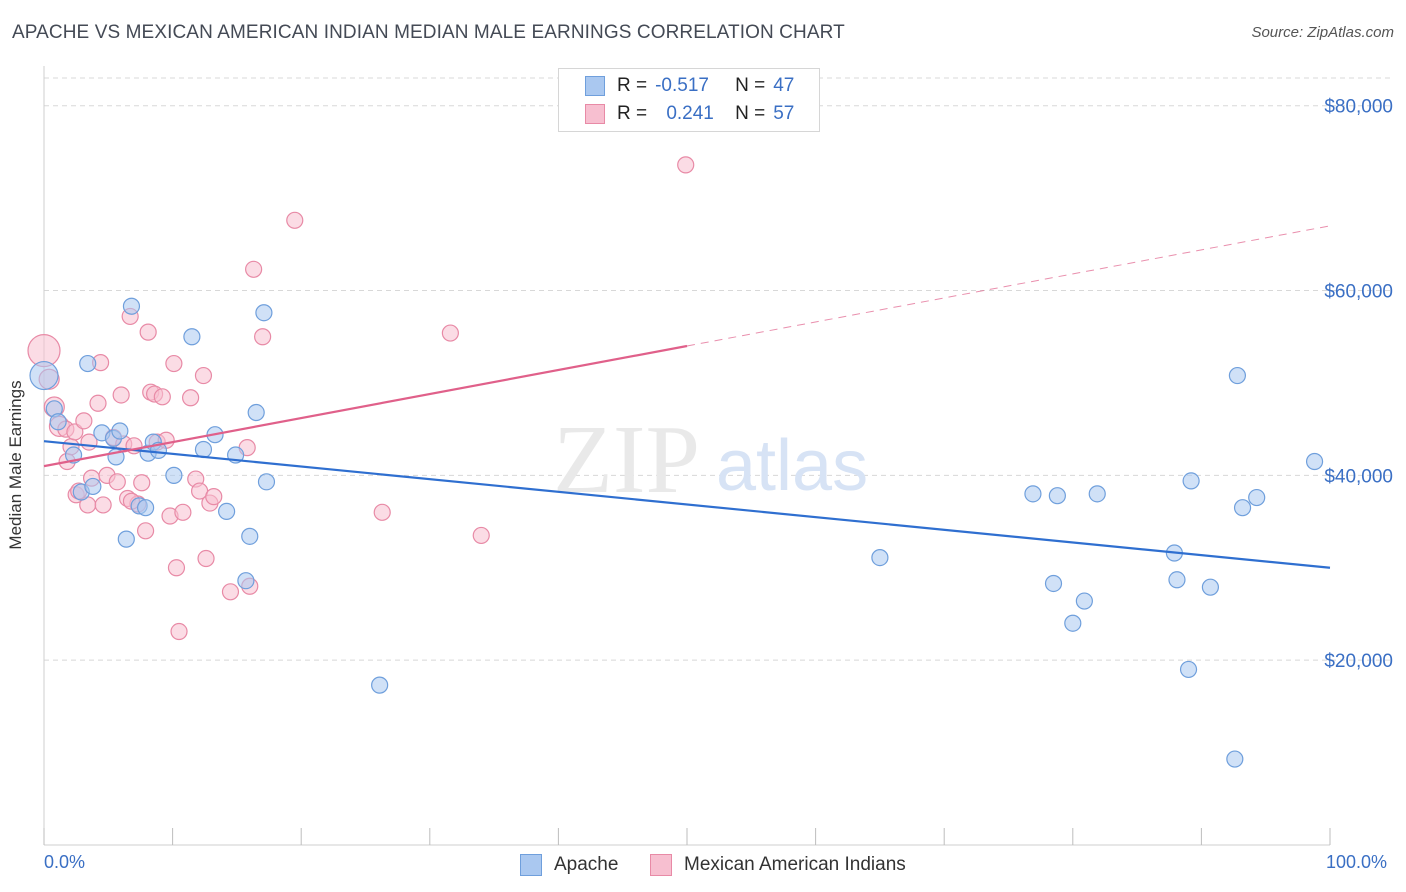  I want to click on n-value: 47, so click(784, 85).